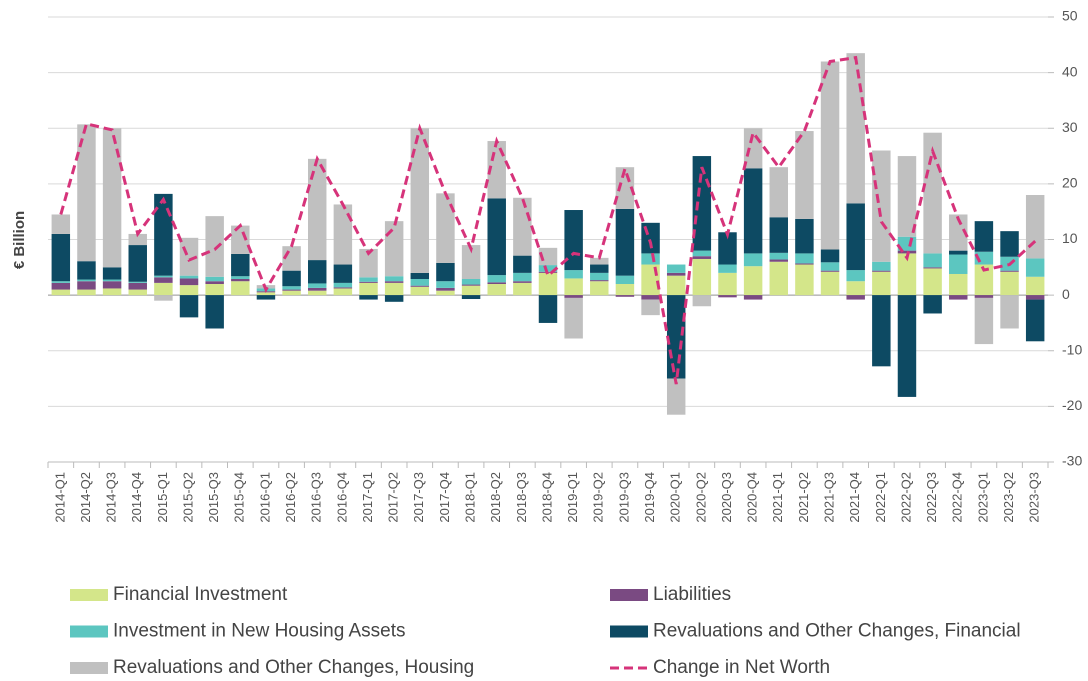 This screenshot has width=1088, height=681. Describe the element at coordinates (741, 667) in the screenshot. I see `legend-label: Change in Net Worth` at that location.